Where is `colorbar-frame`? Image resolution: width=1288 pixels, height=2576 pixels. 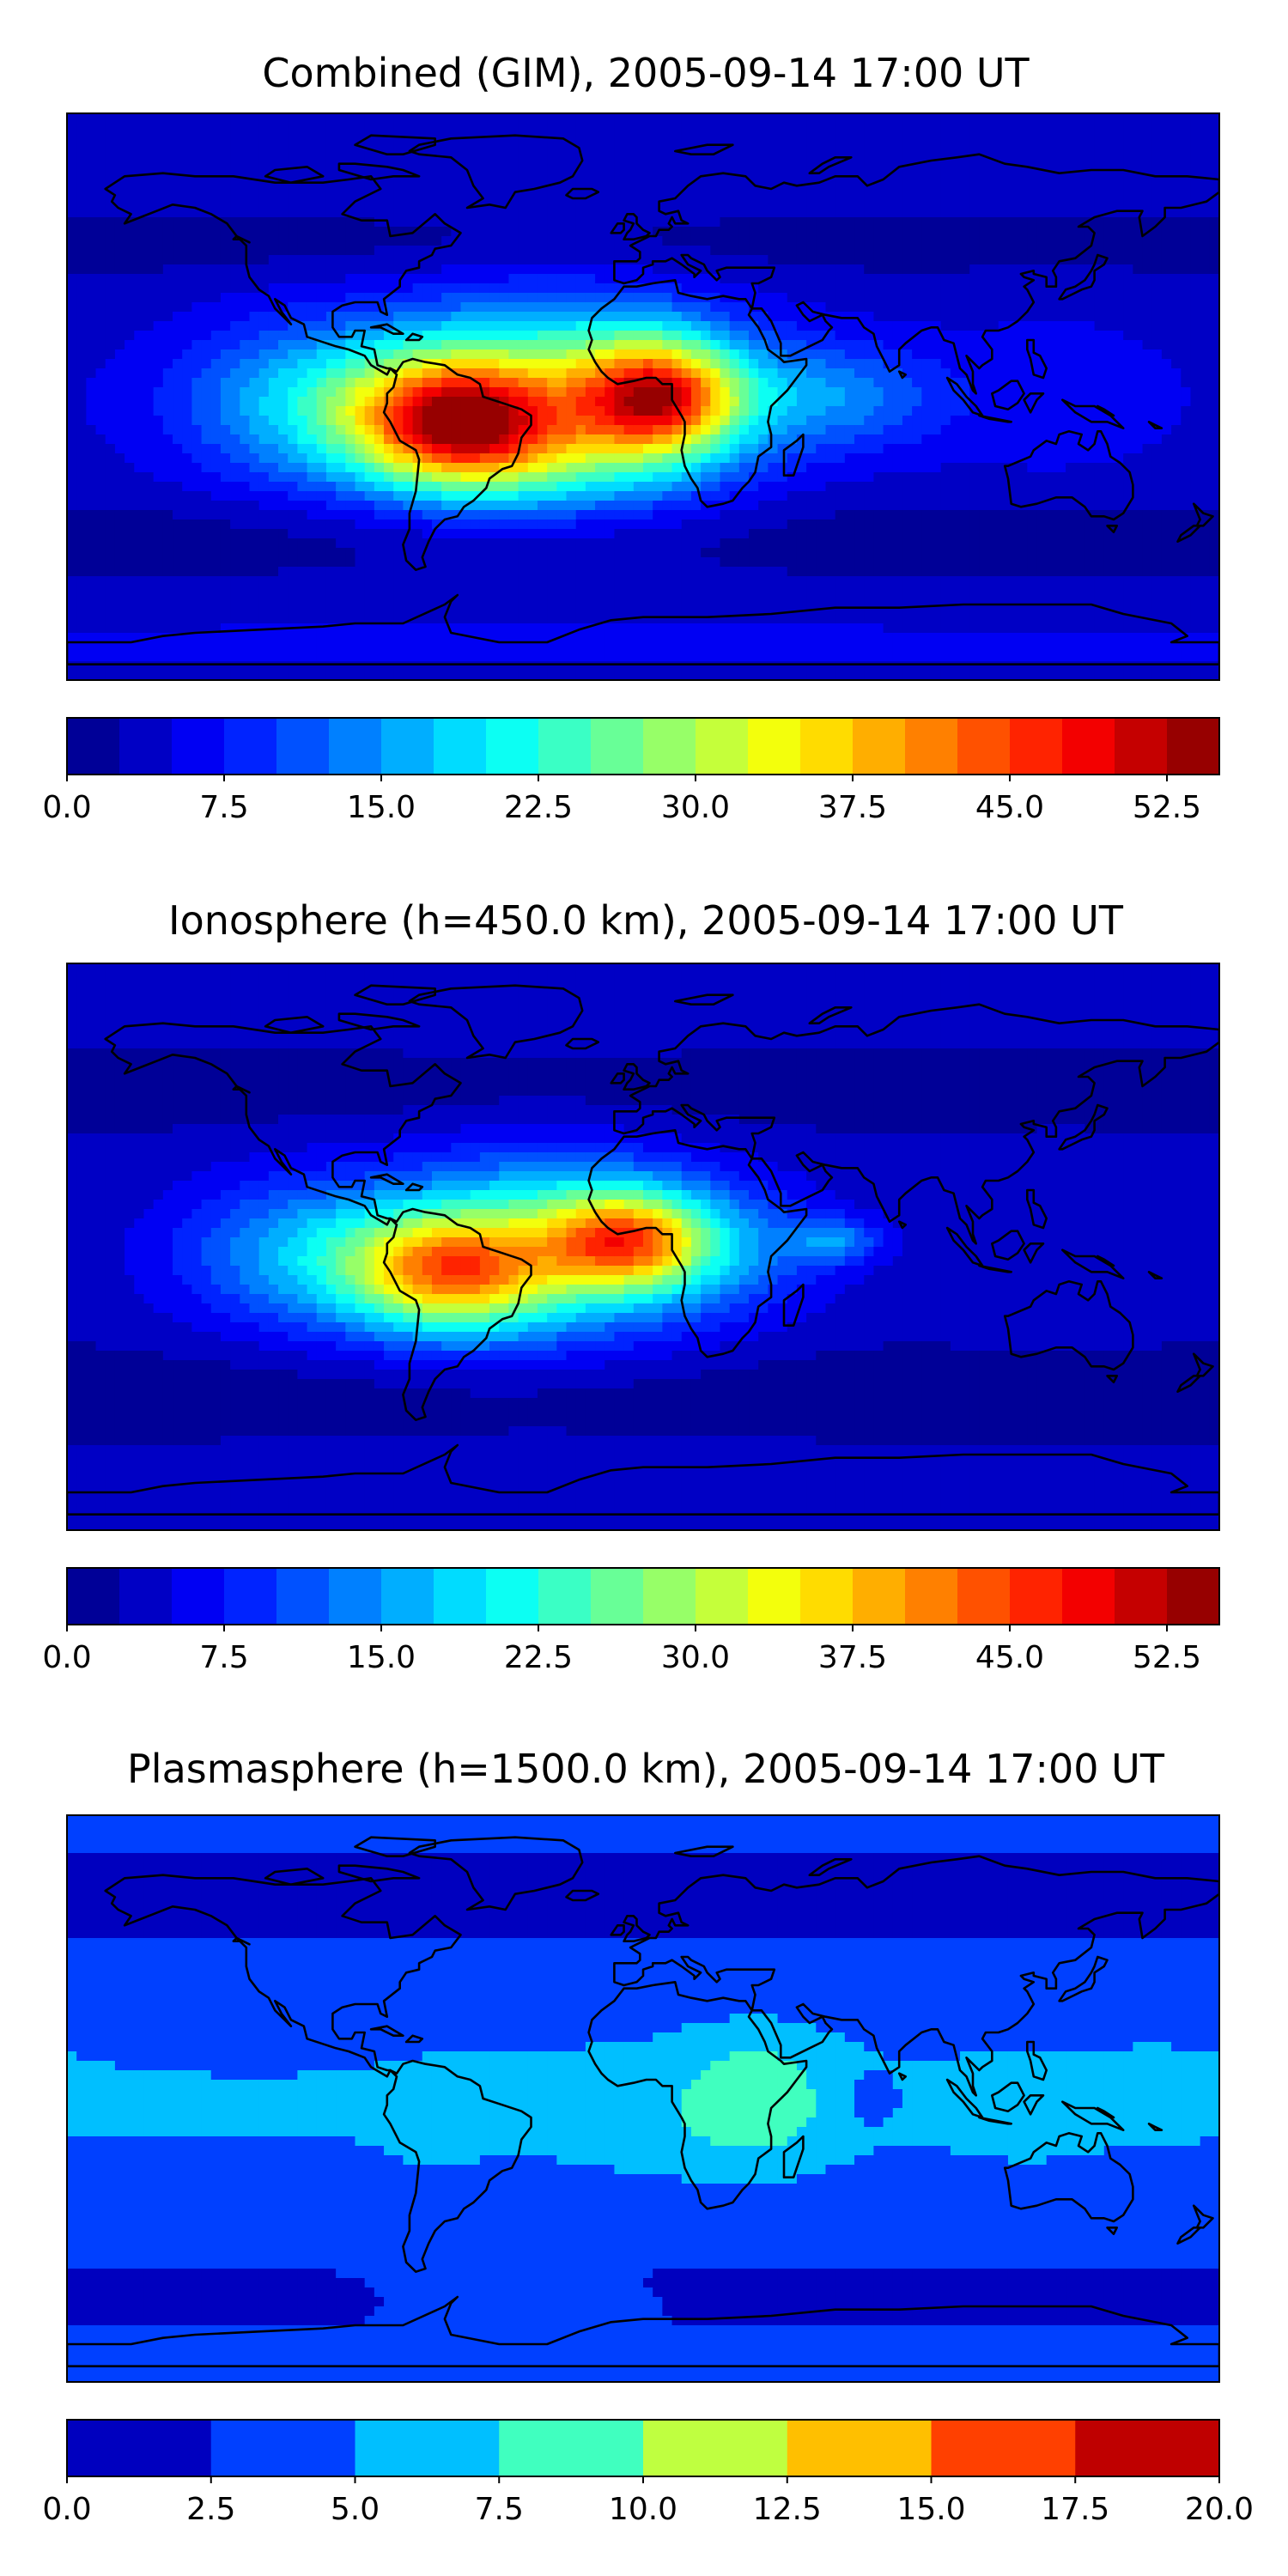 colorbar-frame is located at coordinates (643, 746).